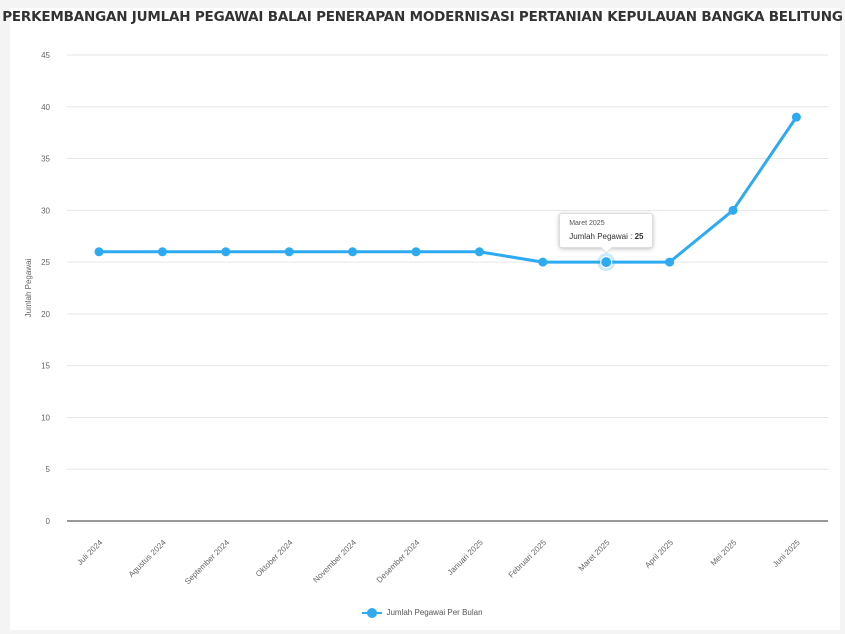 The width and height of the screenshot is (845, 634). Describe the element at coordinates (372, 613) in the screenshot. I see `legend-marker-icon` at that location.